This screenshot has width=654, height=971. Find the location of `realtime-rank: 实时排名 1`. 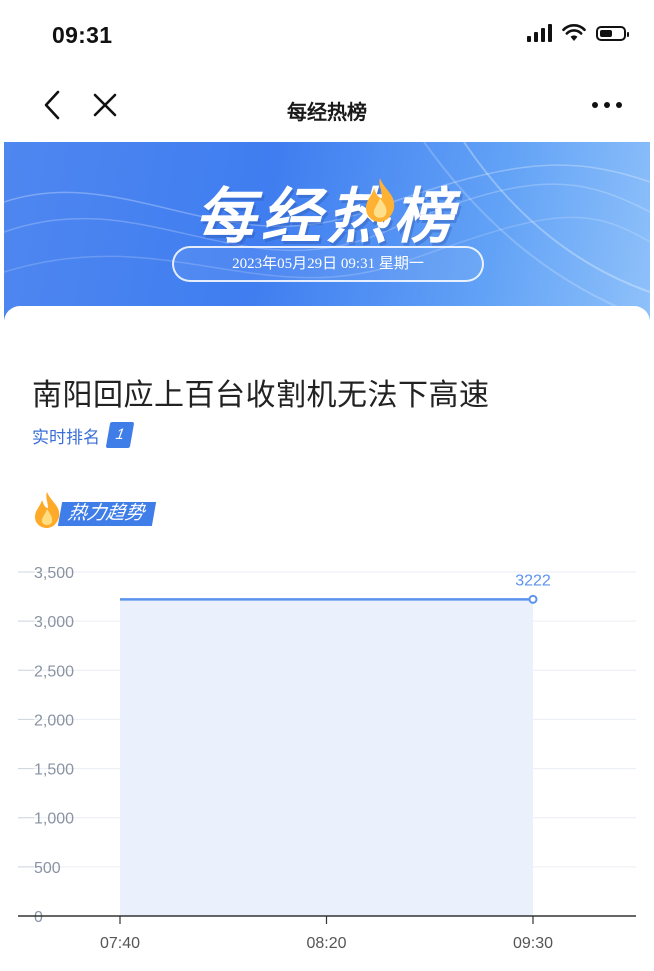

realtime-rank: 实时排名 1 is located at coordinates (83, 435).